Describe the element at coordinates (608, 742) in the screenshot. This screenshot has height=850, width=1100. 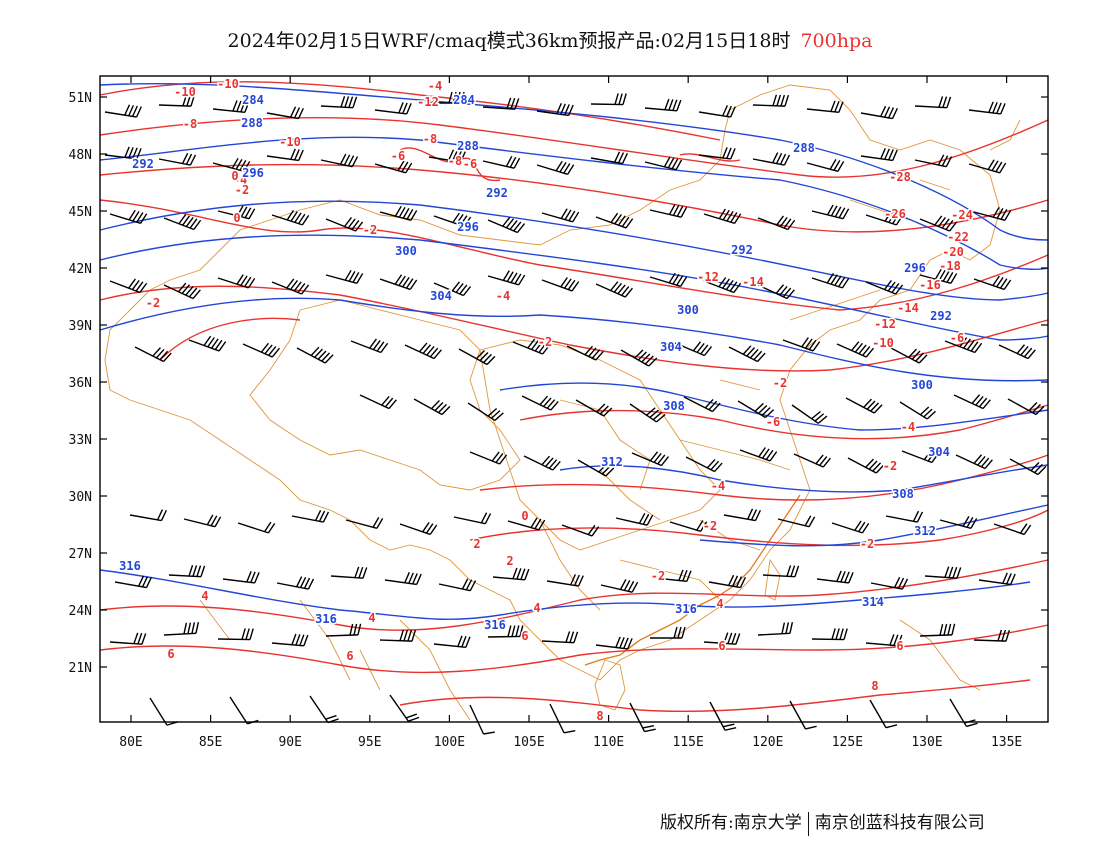
I see `lon-label: 110E` at that location.